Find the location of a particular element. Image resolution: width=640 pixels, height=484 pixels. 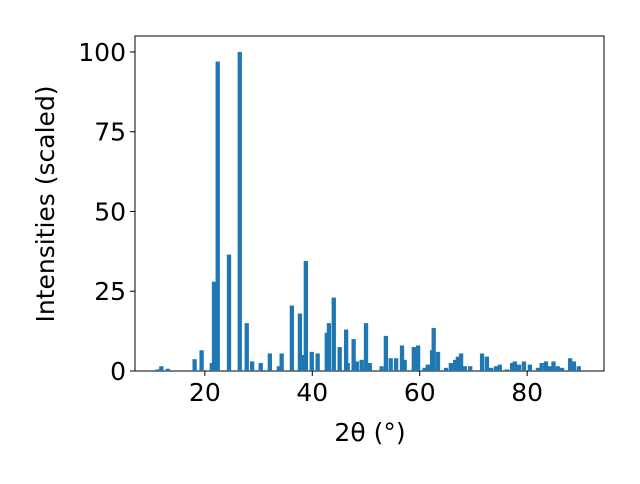

x-tick-label: 60 is located at coordinates (420, 392).